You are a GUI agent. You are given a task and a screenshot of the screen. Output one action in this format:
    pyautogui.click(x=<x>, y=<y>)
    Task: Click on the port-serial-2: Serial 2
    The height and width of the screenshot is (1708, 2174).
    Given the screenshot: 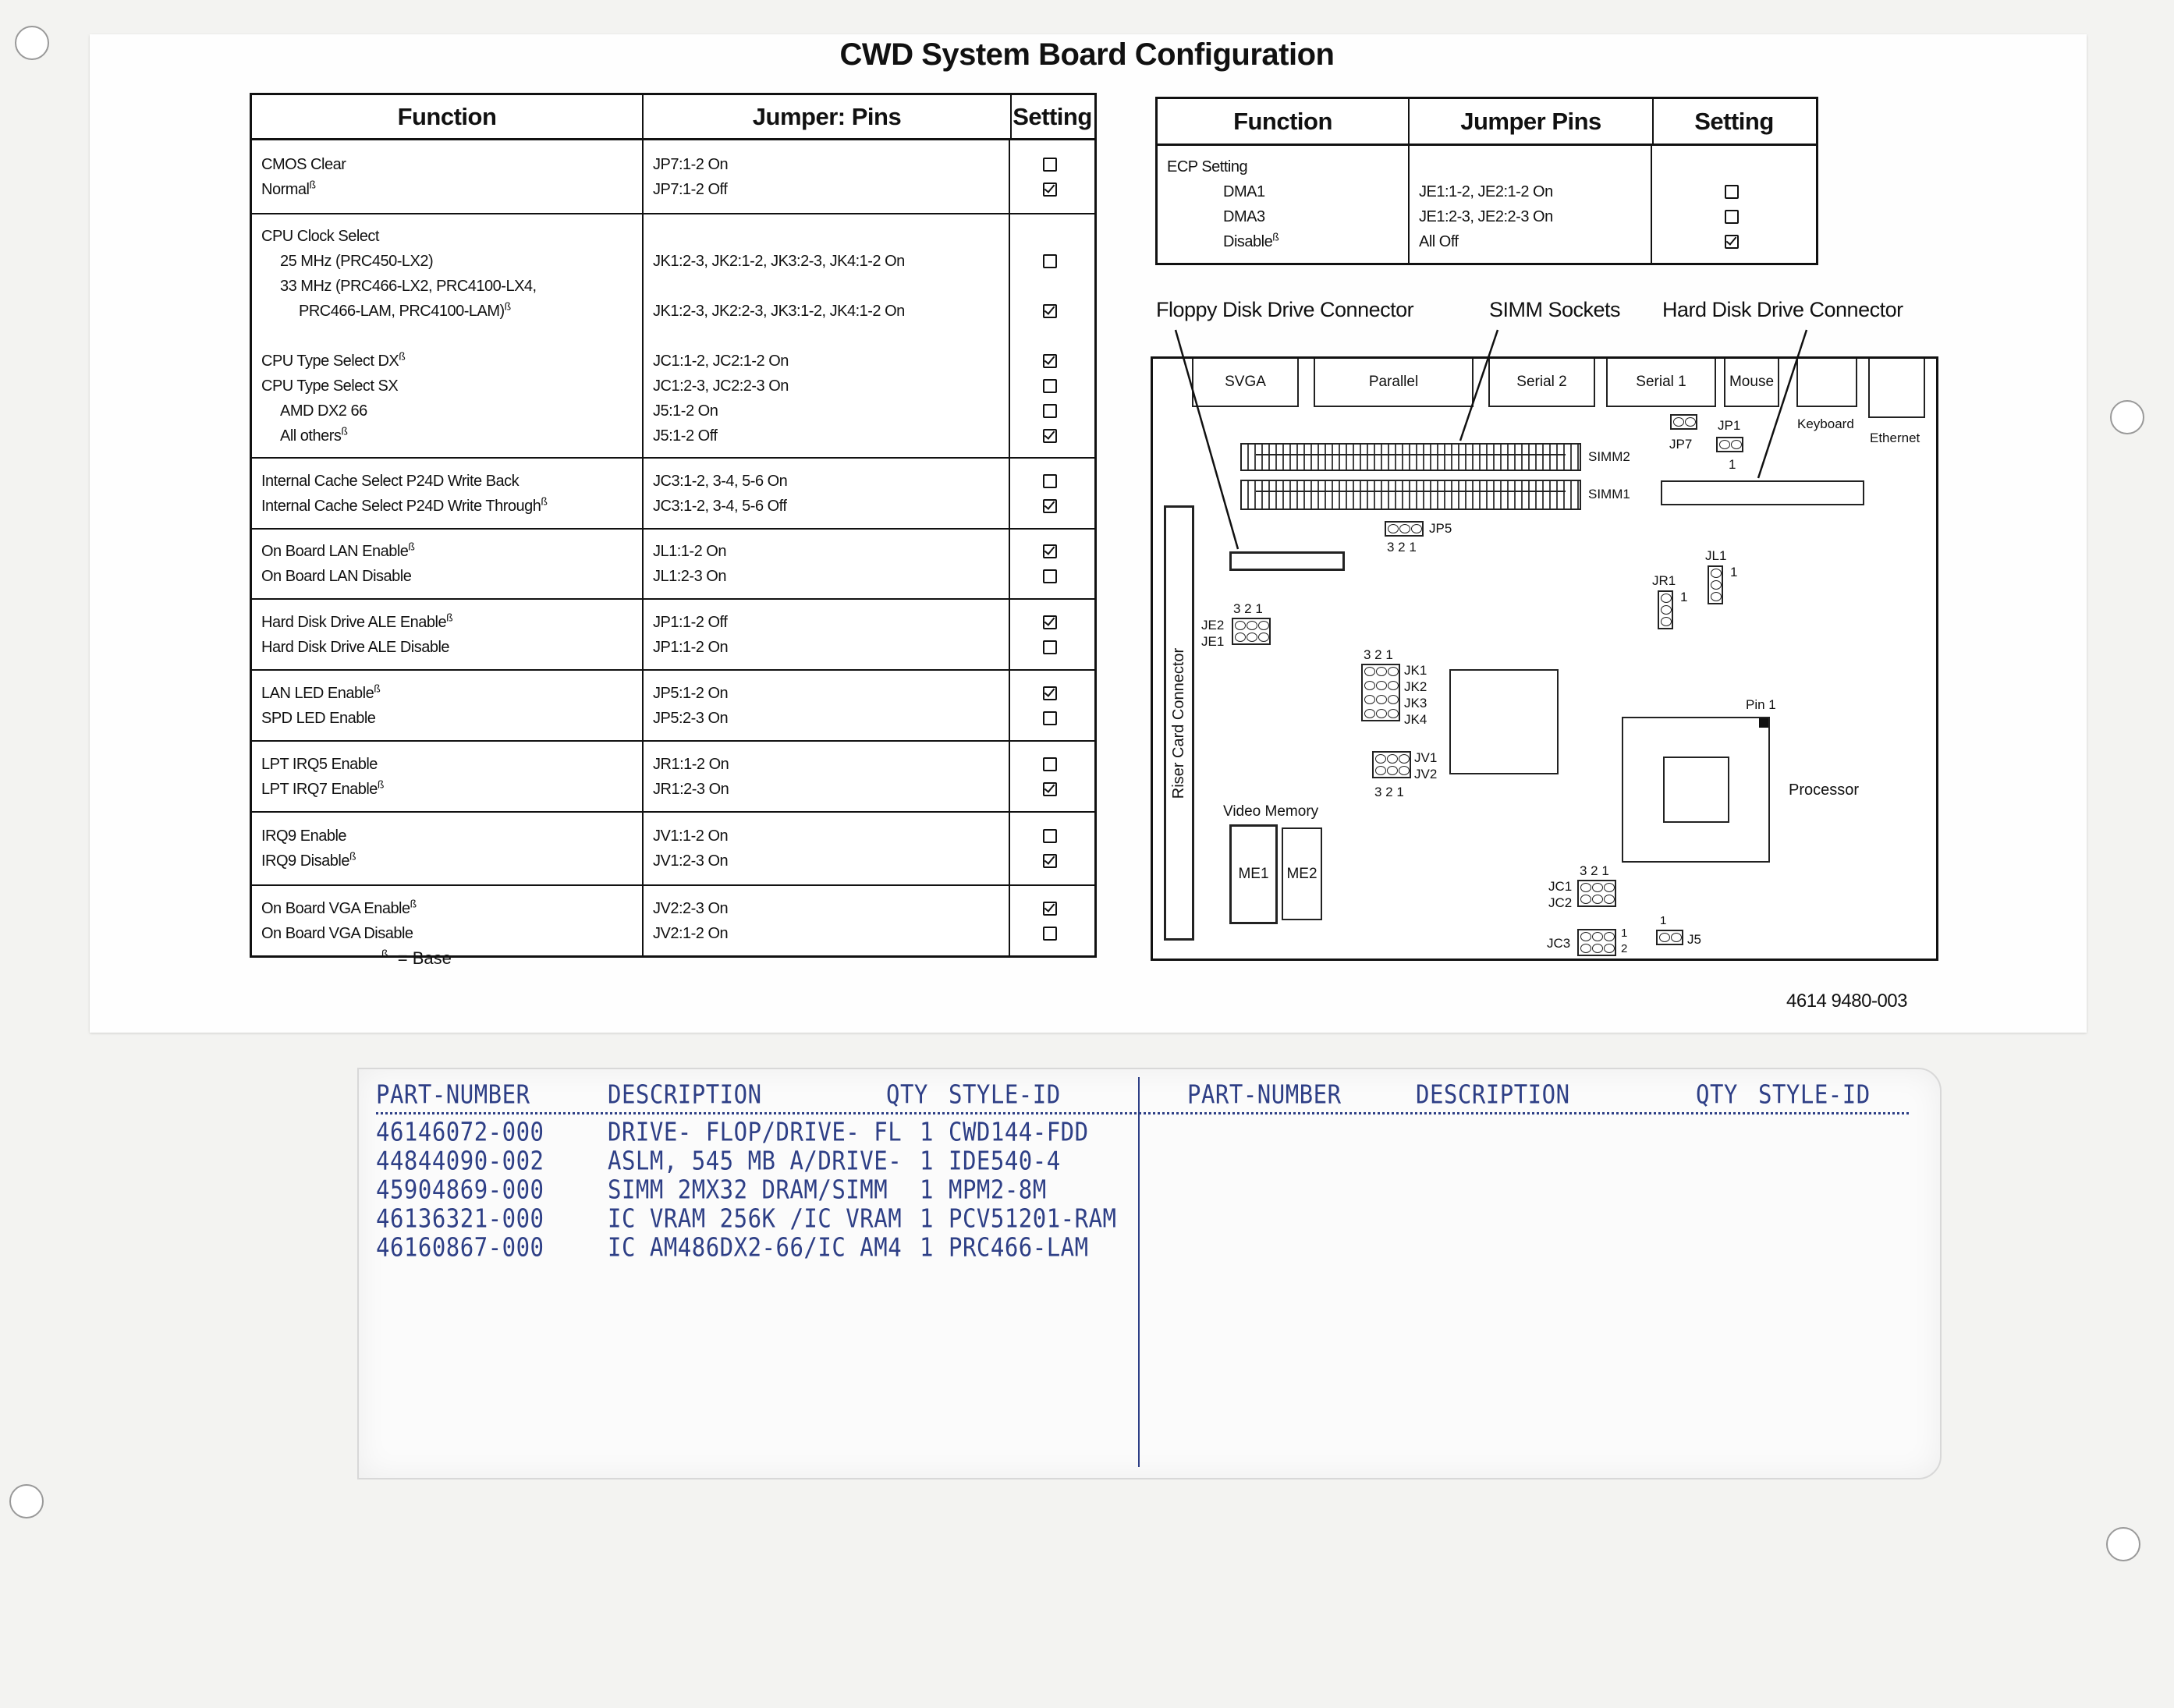 What is the action you would take?
    pyautogui.click(x=1541, y=383)
    